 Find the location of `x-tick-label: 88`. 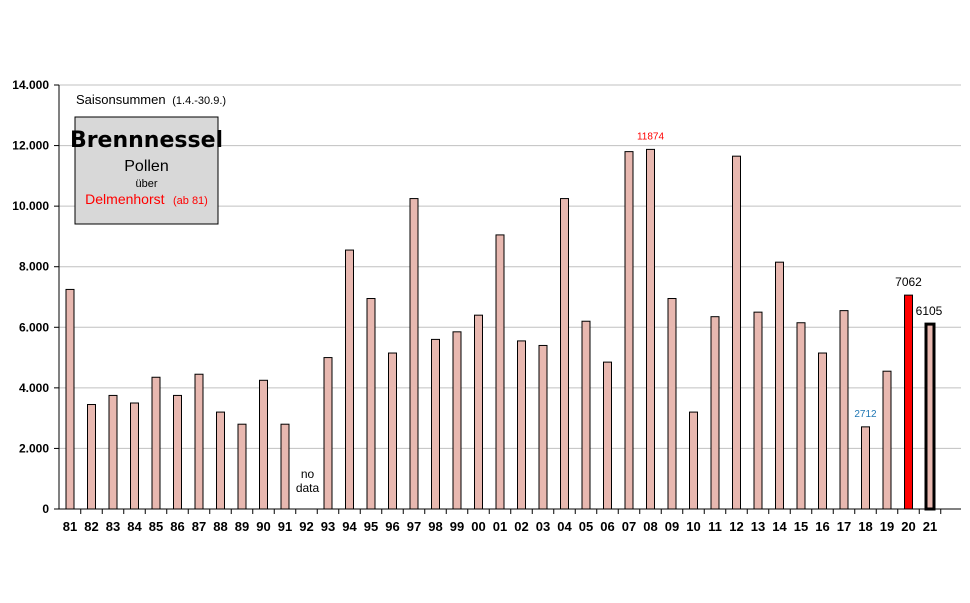

x-tick-label: 88 is located at coordinates (220, 526).